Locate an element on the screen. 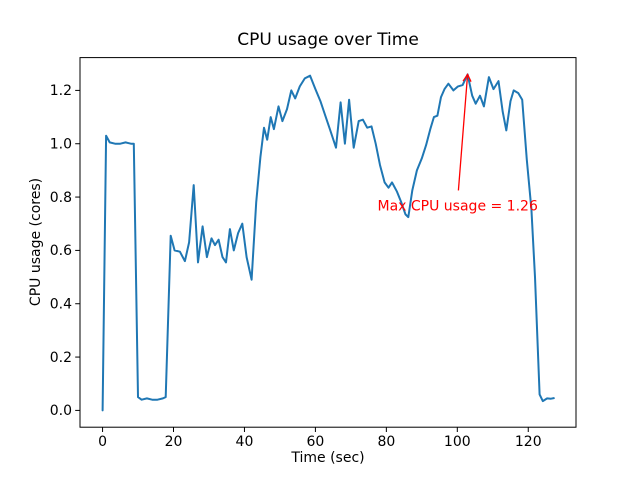 This screenshot has width=640, height=480. y-tick-label: 1.2 is located at coordinates (61, 91).